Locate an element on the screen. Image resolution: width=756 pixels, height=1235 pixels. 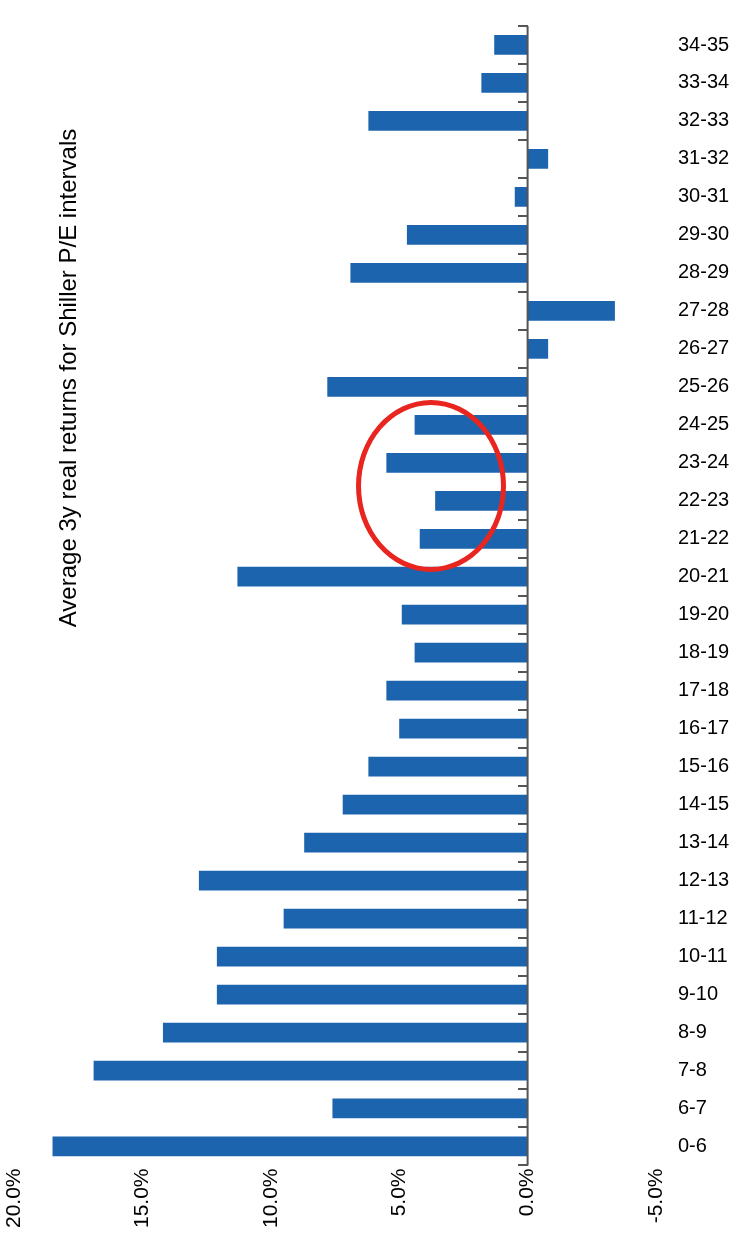
y-tick-label: 7-8 is located at coordinates (692, 1069).